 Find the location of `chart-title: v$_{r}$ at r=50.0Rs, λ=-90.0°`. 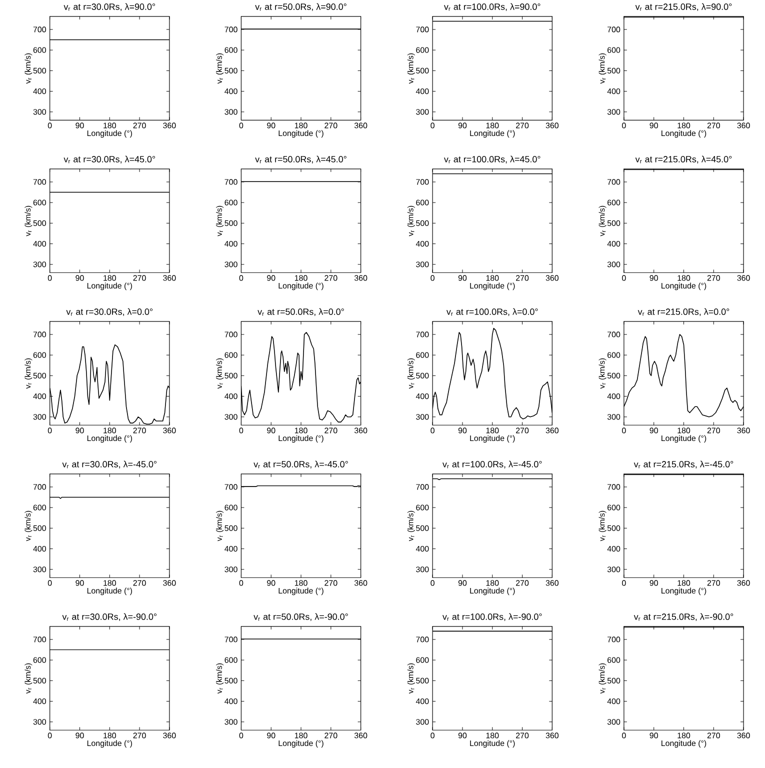

chart-title: v$_{r}$ at r=50.0Rs, λ=-90.0° is located at coordinates (300, 617).